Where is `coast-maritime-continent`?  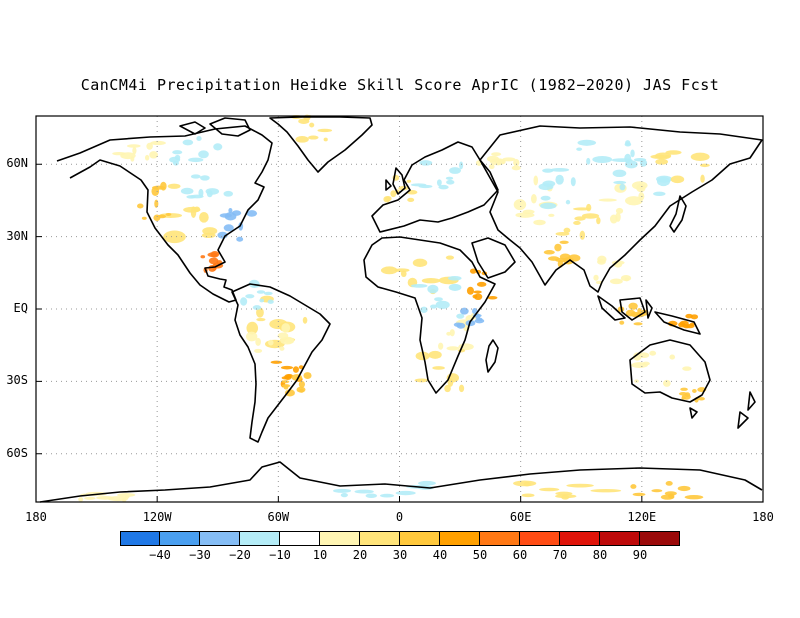 coast-maritime-continent is located at coordinates (649, 315).